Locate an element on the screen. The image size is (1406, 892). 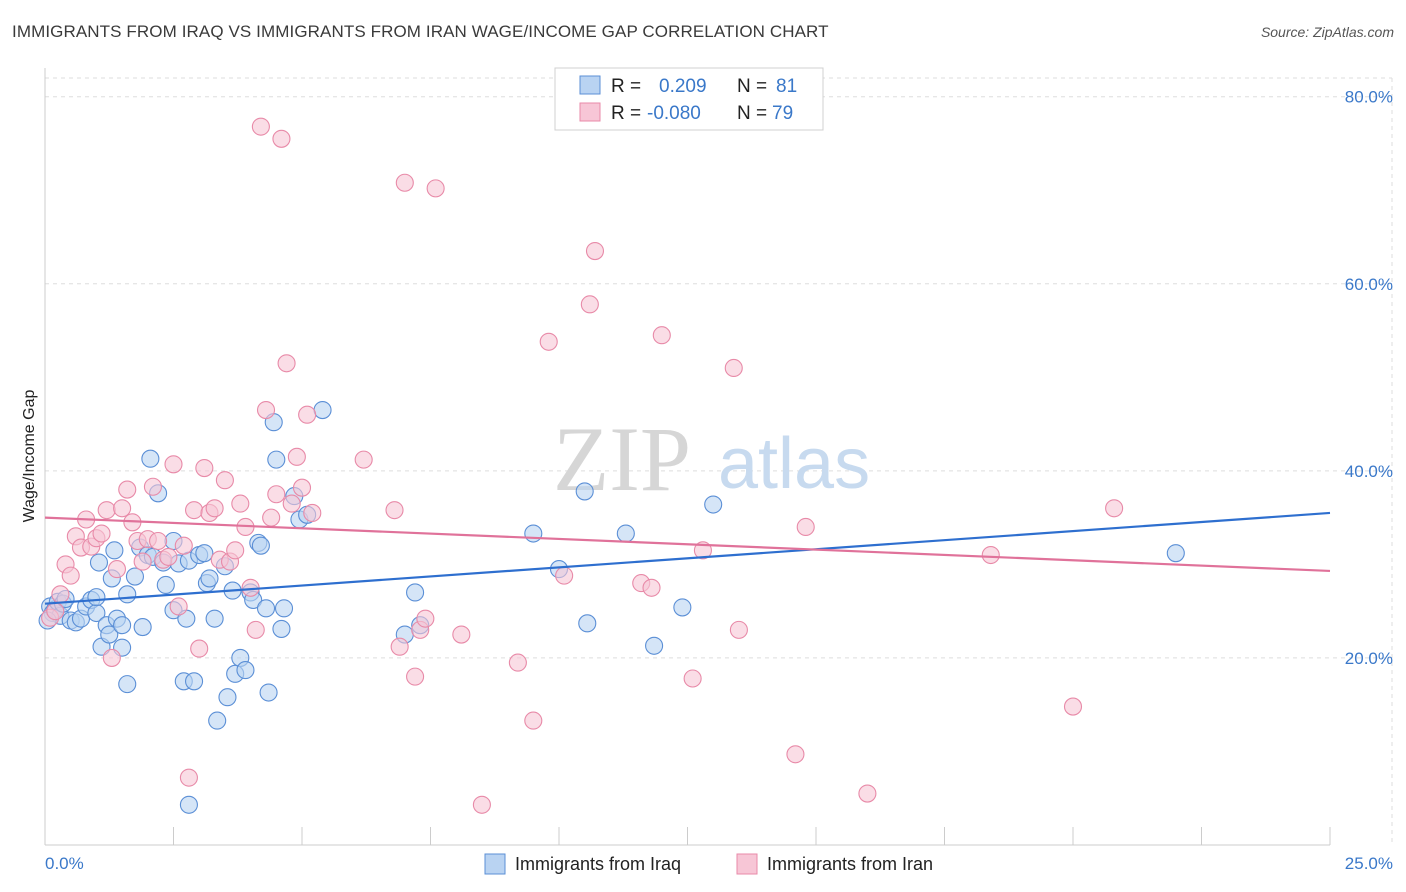
legend-n-label-iraq: N = is located at coordinates (752, 86).